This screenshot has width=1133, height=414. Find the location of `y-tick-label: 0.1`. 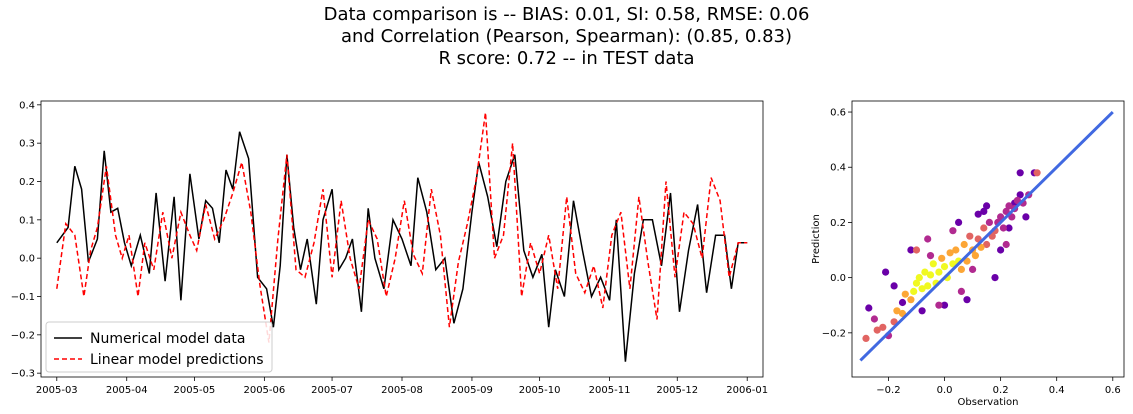

y-tick-label: 0.1 is located at coordinates (27, 220).